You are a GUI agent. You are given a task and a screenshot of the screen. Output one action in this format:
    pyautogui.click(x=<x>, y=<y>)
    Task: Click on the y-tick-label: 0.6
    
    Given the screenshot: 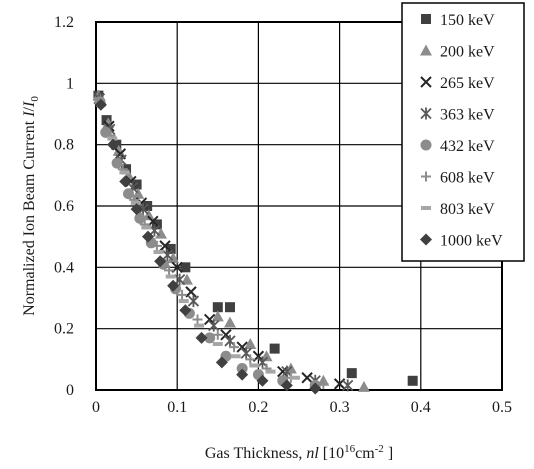 What is the action you would take?
    pyautogui.click(x=64, y=206)
    